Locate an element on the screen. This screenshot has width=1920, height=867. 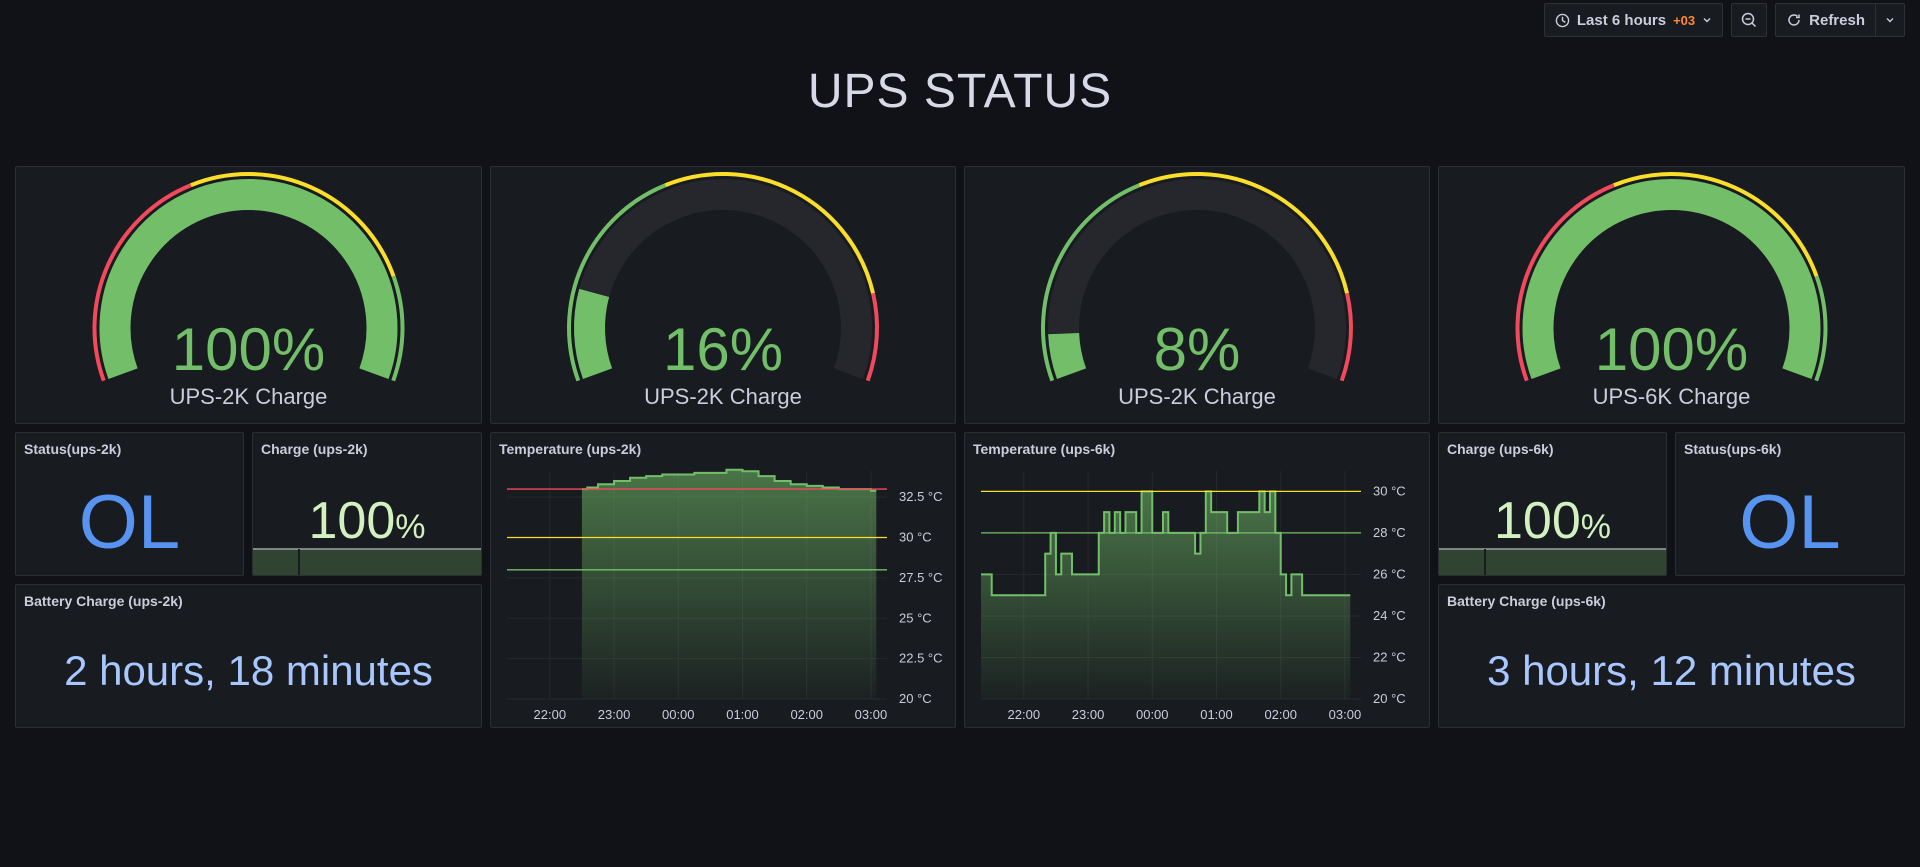
refresh-label: Refresh is located at coordinates (1837, 20).